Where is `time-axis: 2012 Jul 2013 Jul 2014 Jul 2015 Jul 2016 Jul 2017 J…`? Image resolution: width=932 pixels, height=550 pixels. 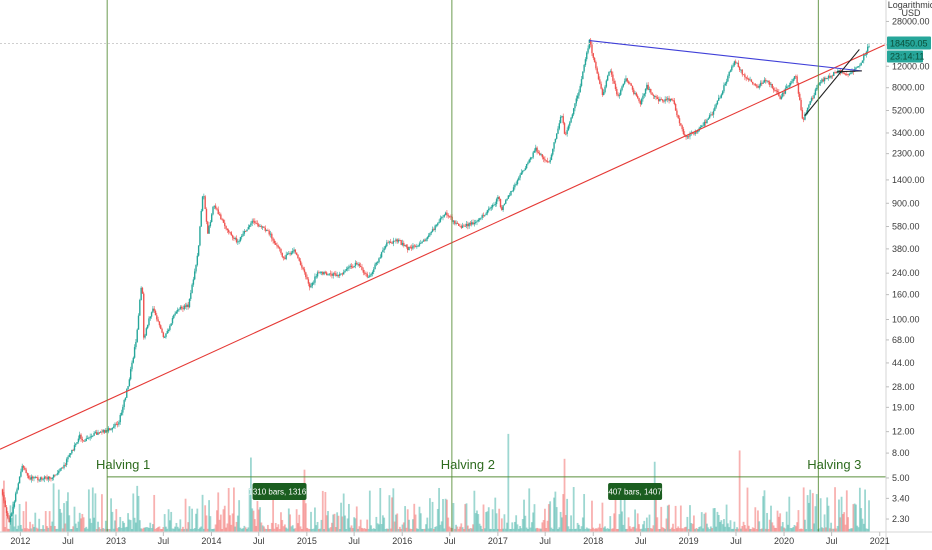 time-axis: 2012 Jul 2013 Jul 2014 Jul 2015 Jul 2016 Jul 2017 J… is located at coordinates (466, 538).